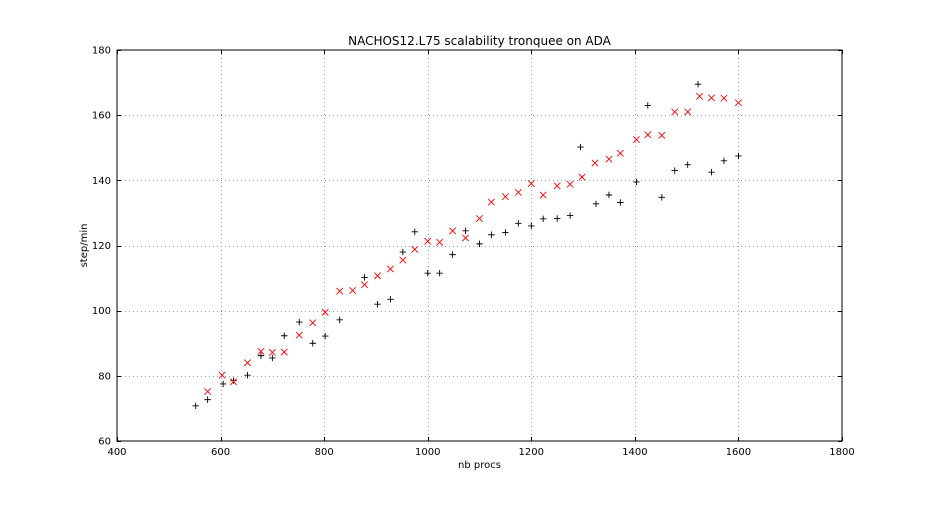 This screenshot has width=936, height=508. I want to click on x-axis-title: nb procs, so click(479, 465).